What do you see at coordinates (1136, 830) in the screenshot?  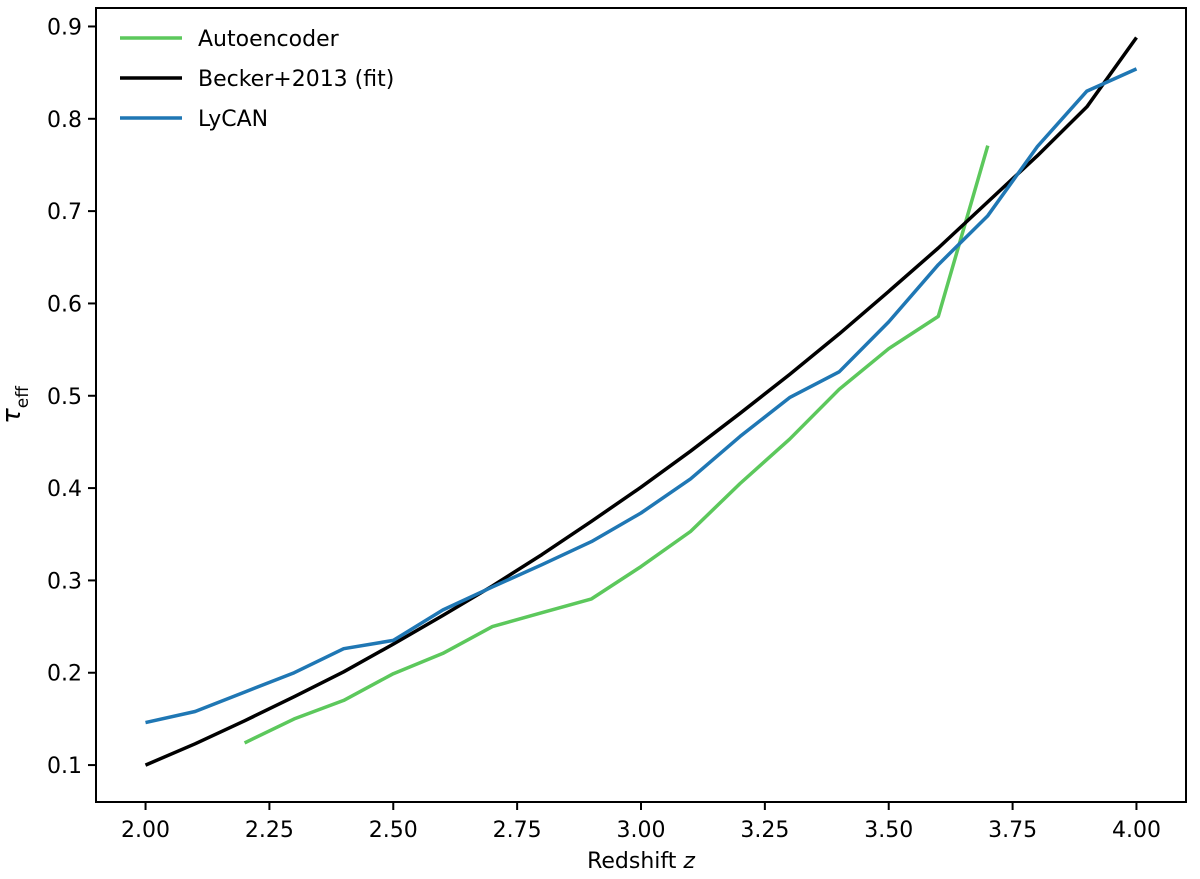 I see `x-tick-label: 4.00` at bounding box center [1136, 830].